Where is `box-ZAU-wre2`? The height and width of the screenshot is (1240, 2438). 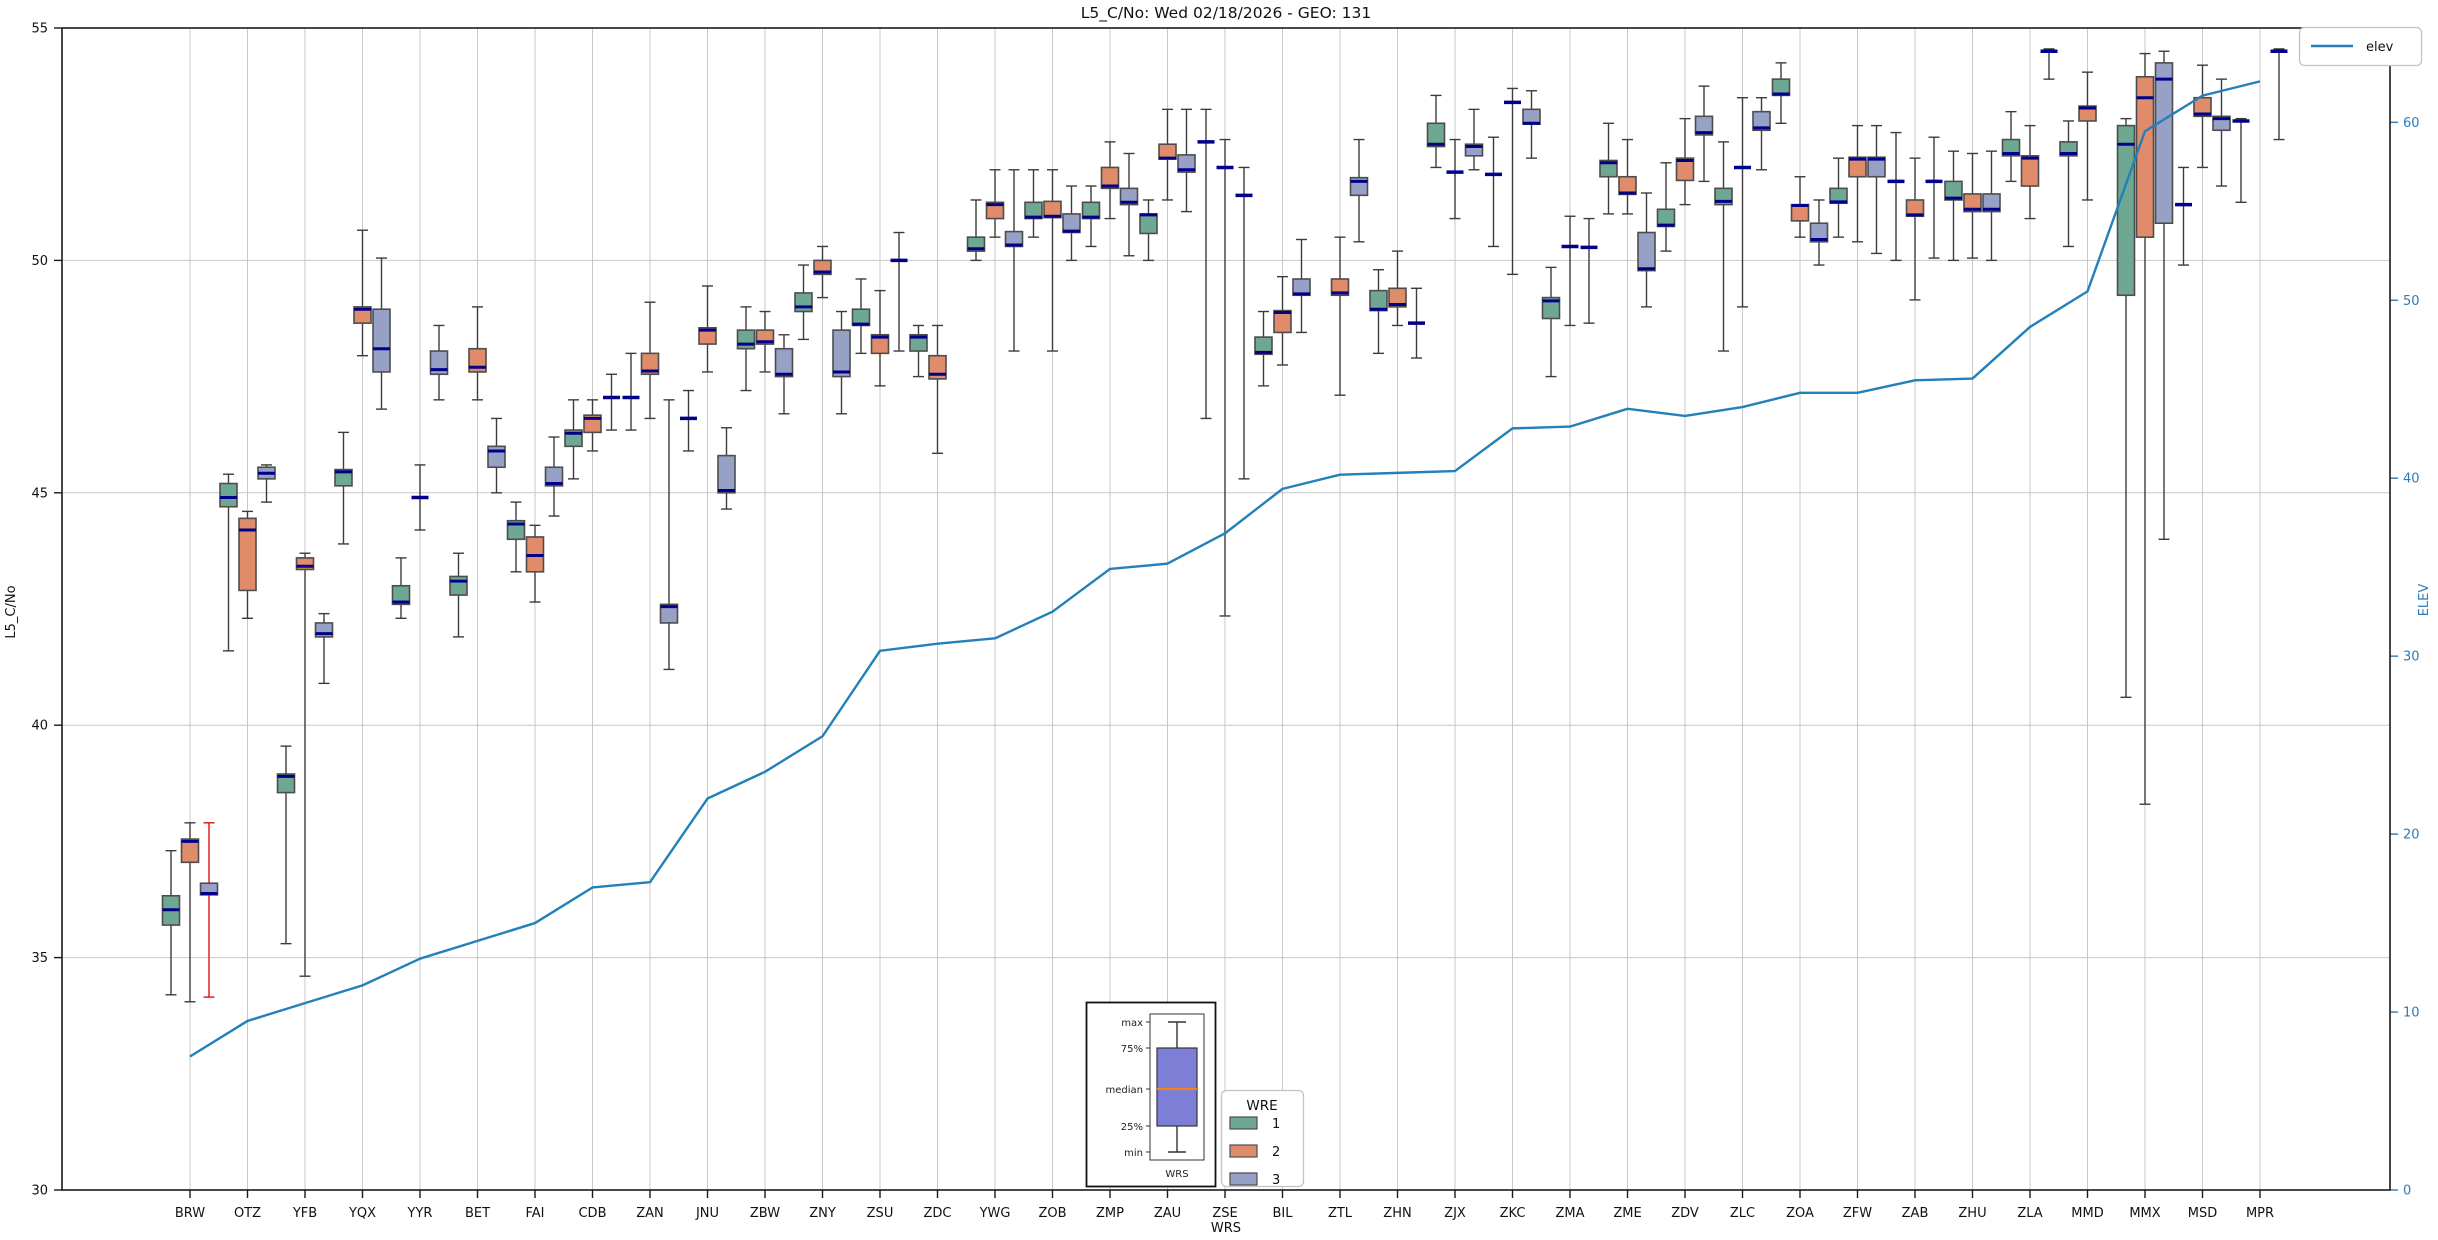 box-ZAU-wre2 is located at coordinates (1167, 154).